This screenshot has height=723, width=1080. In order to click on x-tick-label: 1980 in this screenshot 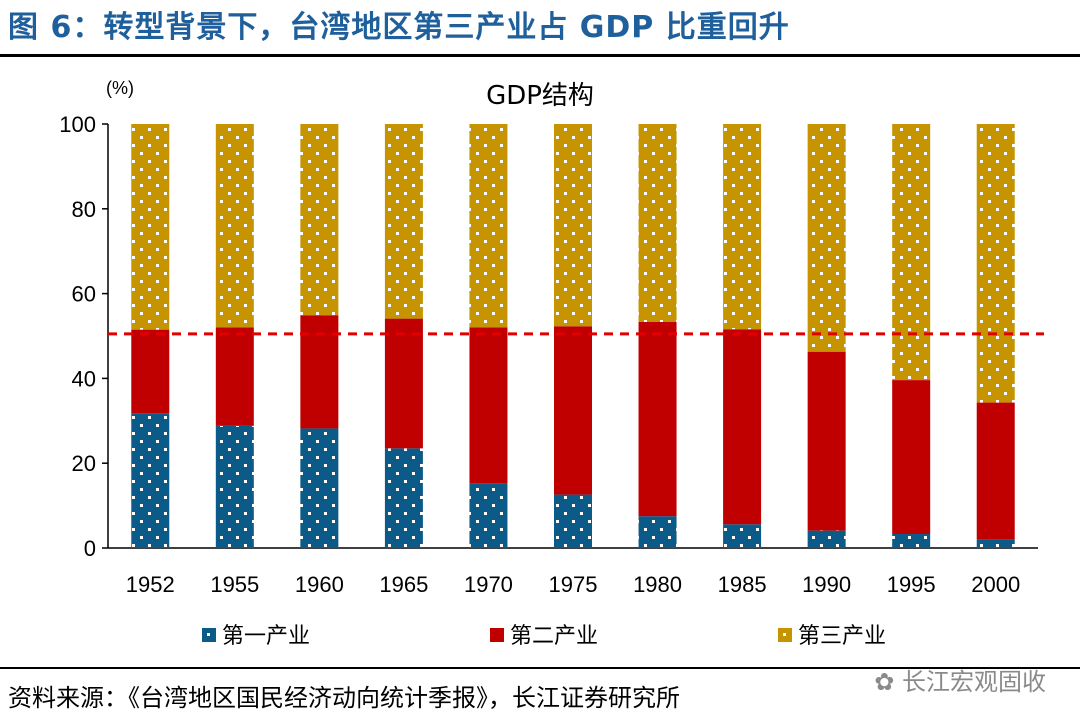, I will do `click(657, 584)`.